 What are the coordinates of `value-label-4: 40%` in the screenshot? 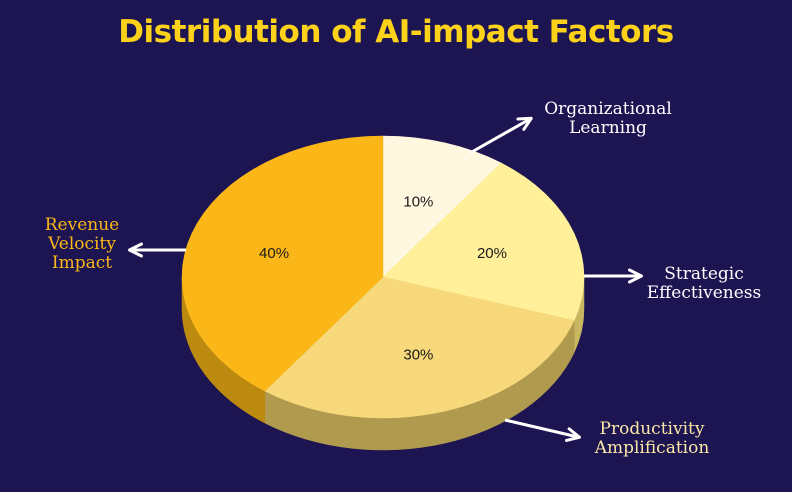 It's located at (274, 253).